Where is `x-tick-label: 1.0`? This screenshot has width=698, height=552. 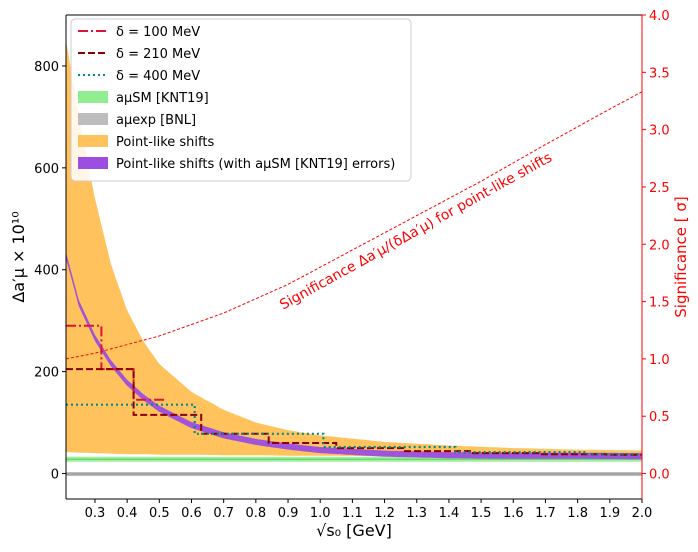
x-tick-label: 1.0 is located at coordinates (320, 513).